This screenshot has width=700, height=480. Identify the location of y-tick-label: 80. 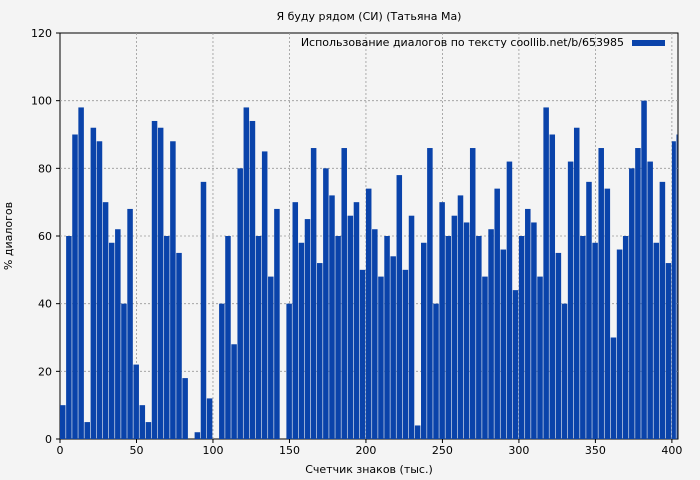
(45, 168).